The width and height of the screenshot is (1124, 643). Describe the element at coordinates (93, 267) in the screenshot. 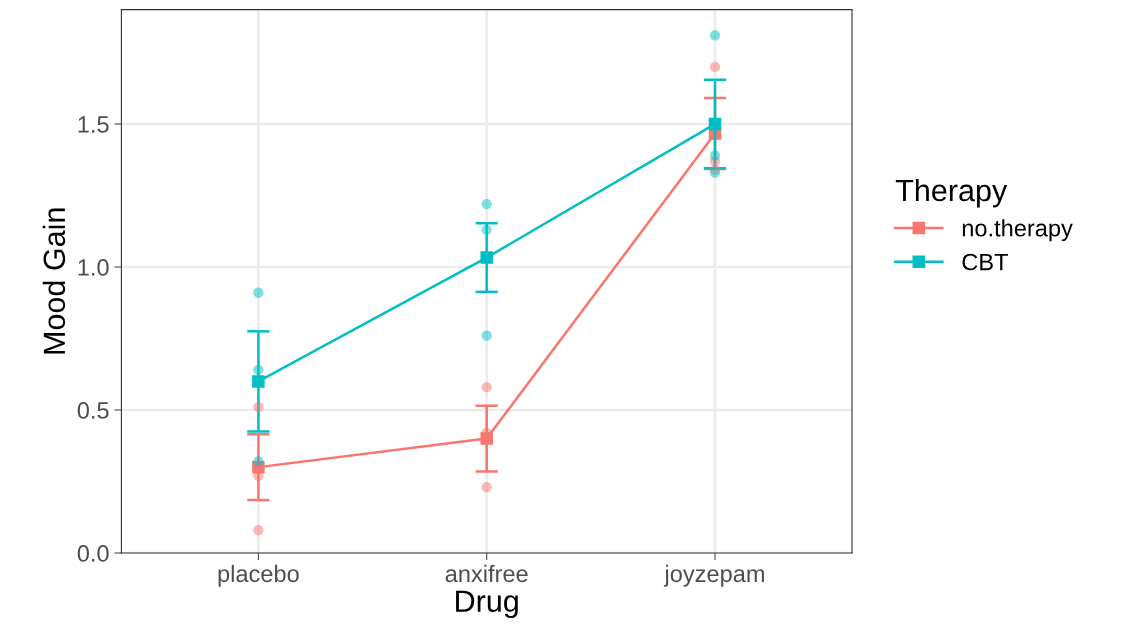

I see `y-tick-label: 1.0` at that location.